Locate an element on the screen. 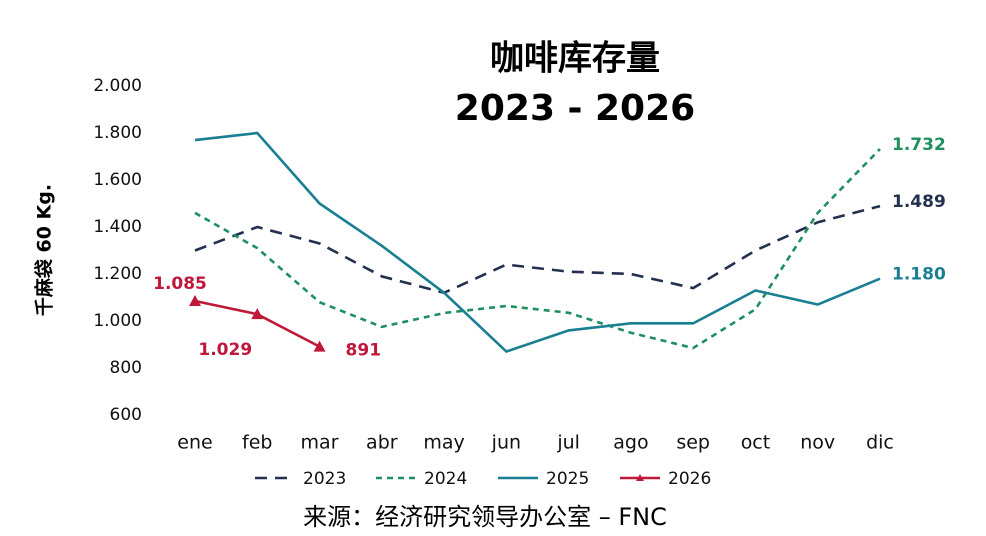 This screenshot has width=986, height=536. chart-title: 咖啡库存量 is located at coordinates (575, 59).